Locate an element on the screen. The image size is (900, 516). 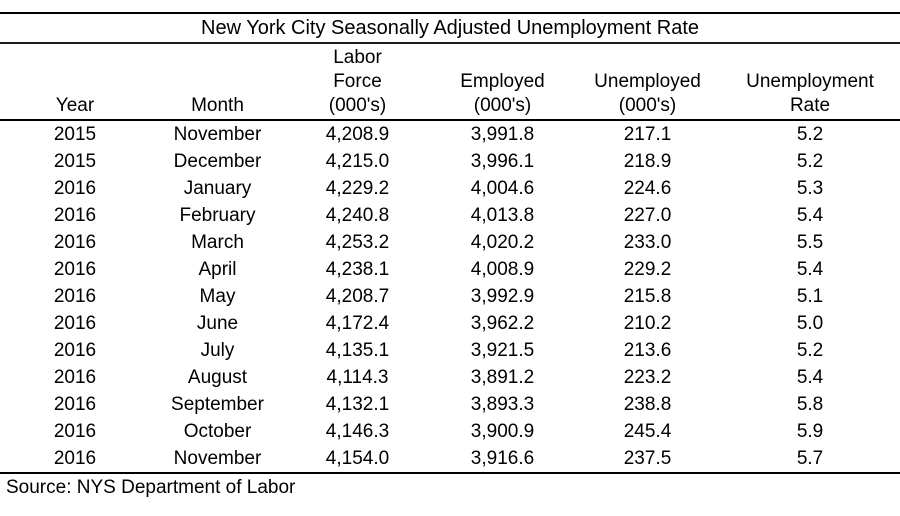
unemployed-cell: 213.6 is located at coordinates (647, 350).